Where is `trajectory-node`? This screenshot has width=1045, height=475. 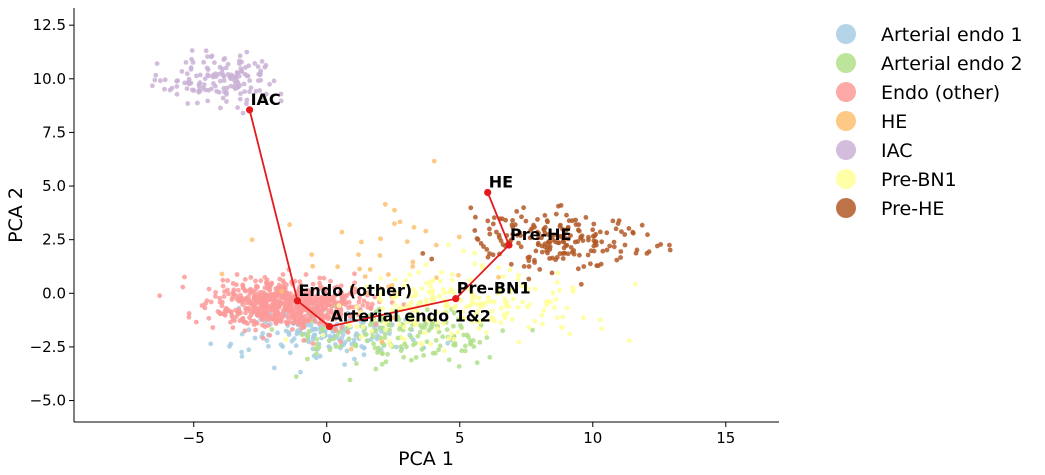
trajectory-node is located at coordinates (249, 110).